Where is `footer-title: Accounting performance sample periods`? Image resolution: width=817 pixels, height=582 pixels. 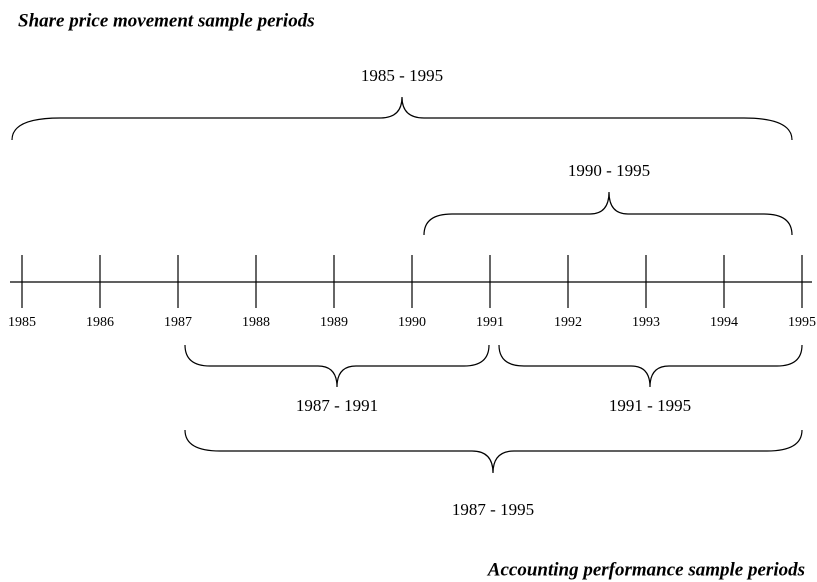
footer-title: Accounting performance sample periods is located at coordinates (646, 569).